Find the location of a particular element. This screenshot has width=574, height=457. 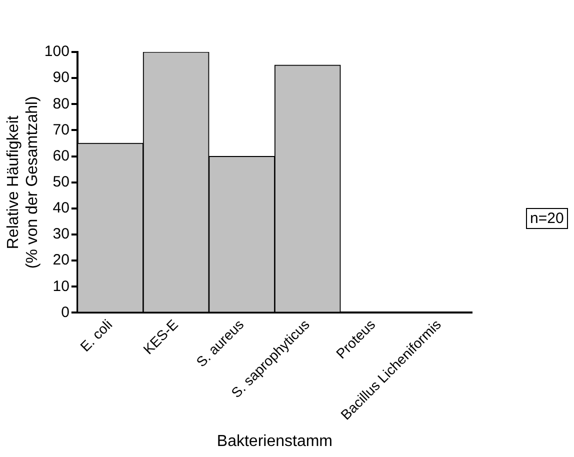

x-axis-title: Bakterienstamm is located at coordinates (274, 441).